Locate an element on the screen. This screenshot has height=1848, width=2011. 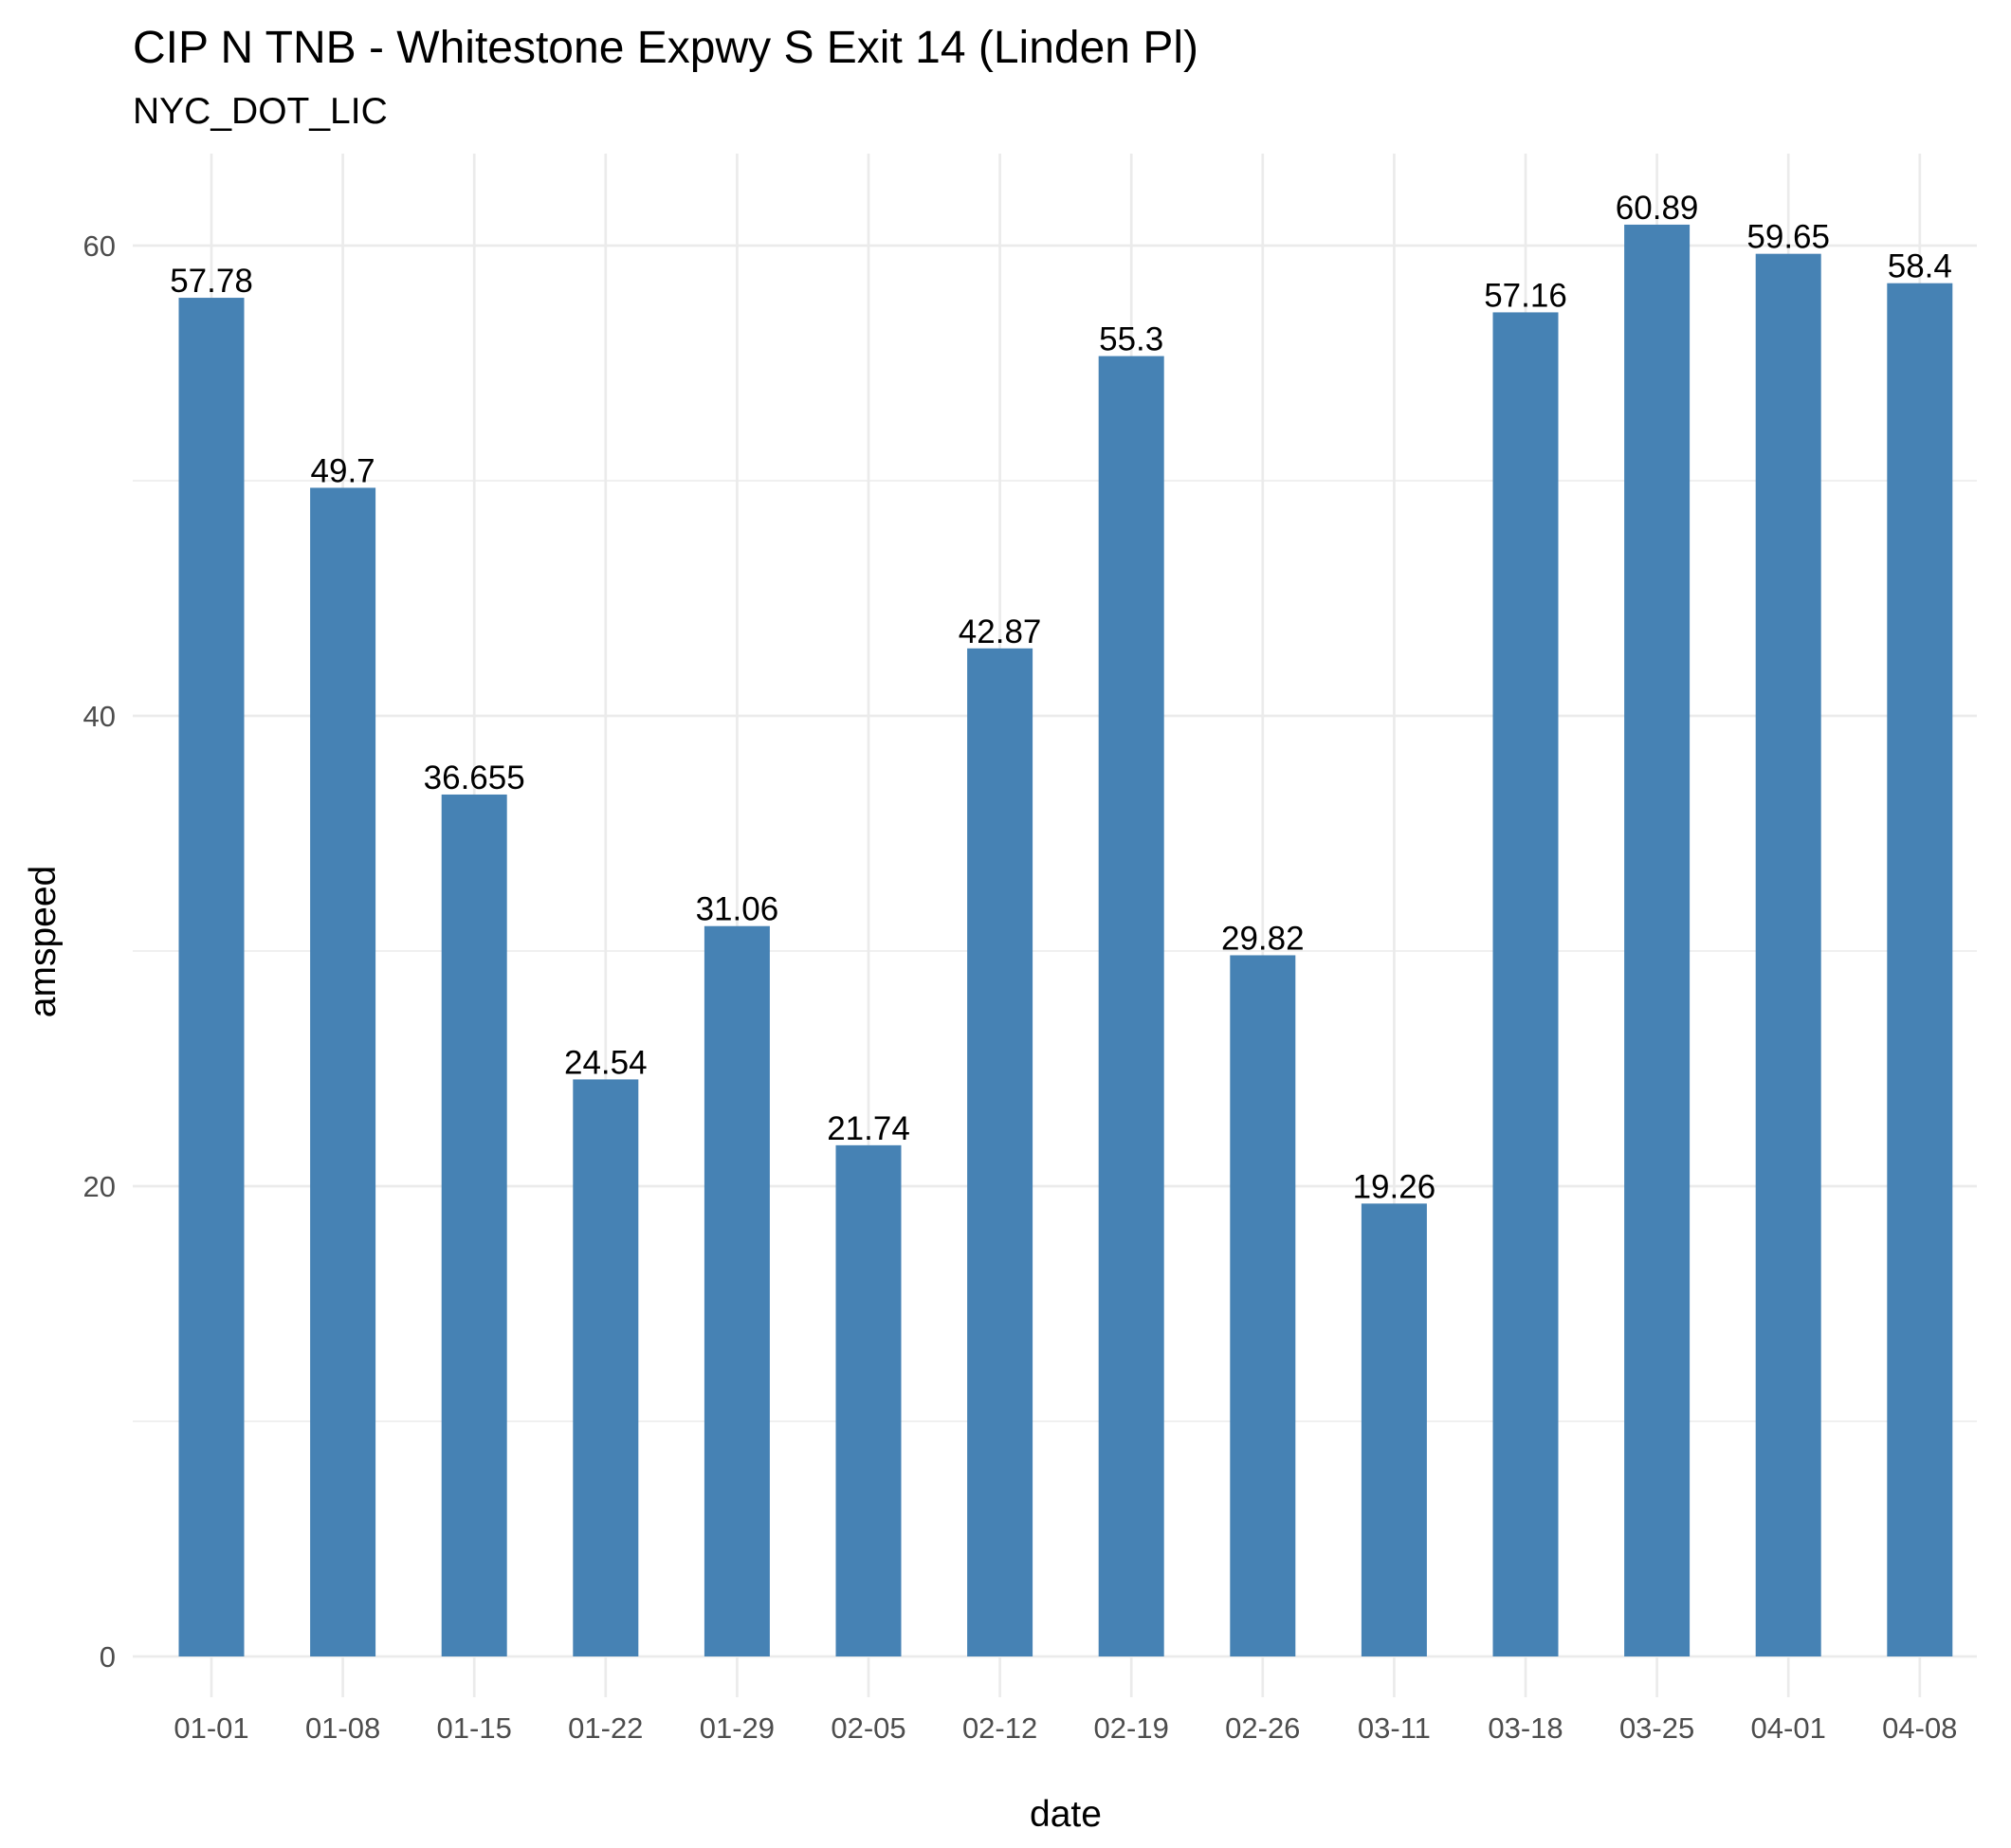
x-tick-label: 01-15 is located at coordinates (475, 1728).